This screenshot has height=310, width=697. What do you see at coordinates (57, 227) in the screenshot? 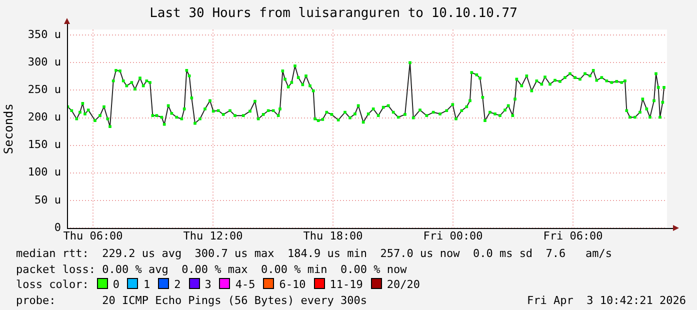
I see `y-tick-label: 0` at bounding box center [57, 227].